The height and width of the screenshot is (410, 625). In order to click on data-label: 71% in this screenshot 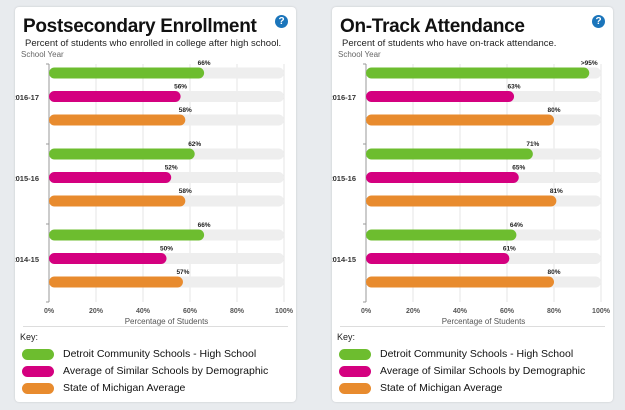, I will do `click(532, 144)`.